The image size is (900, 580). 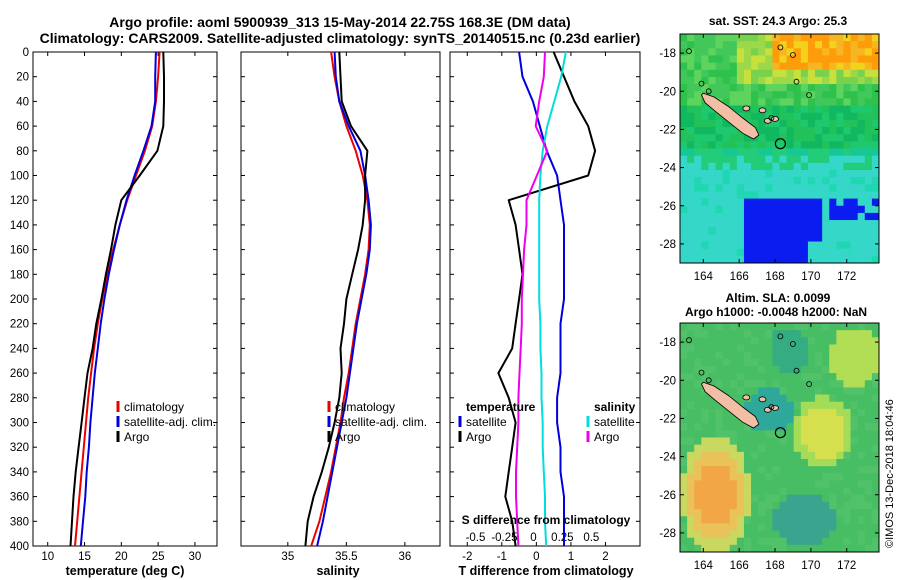 What do you see at coordinates (547, 299) in the screenshot?
I see `series-temperature-Argo` at bounding box center [547, 299].